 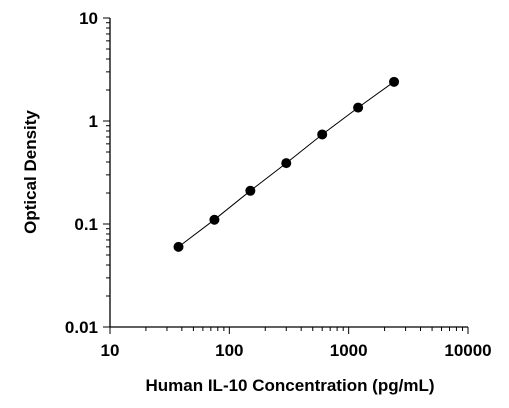 What do you see at coordinates (93, 121) in the screenshot?
I see `y-tick-label: 1` at bounding box center [93, 121].